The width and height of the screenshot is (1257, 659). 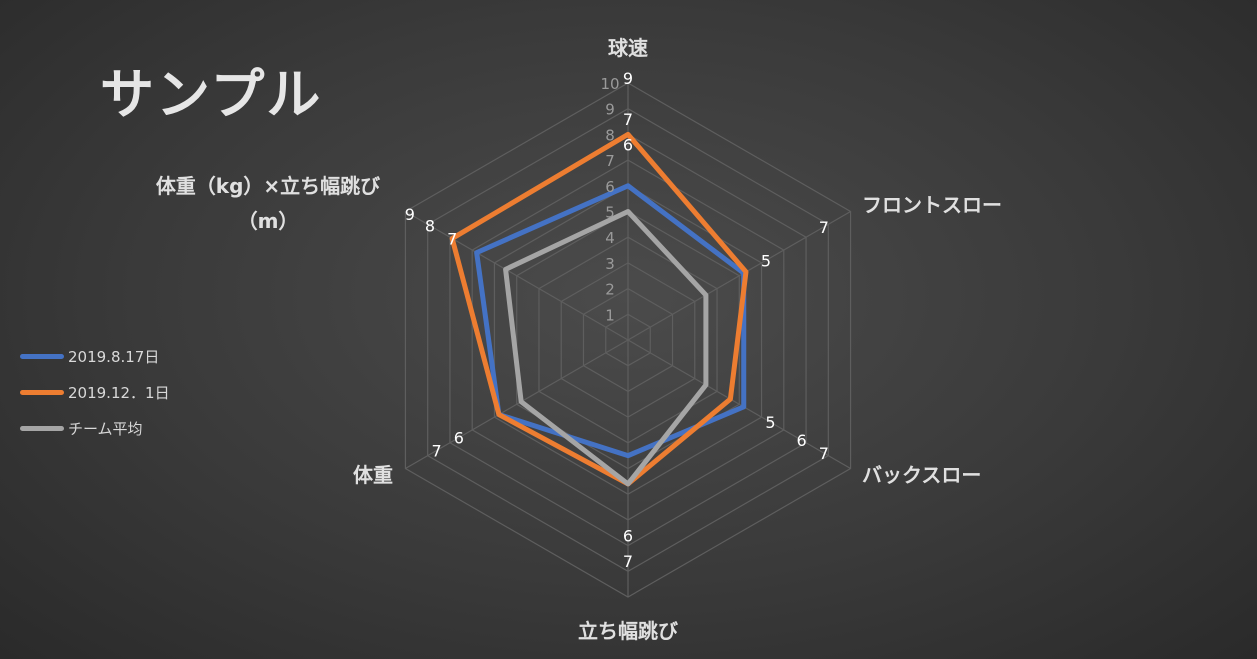 I want to click on scale-tick-label: 4, so click(x=610, y=238).